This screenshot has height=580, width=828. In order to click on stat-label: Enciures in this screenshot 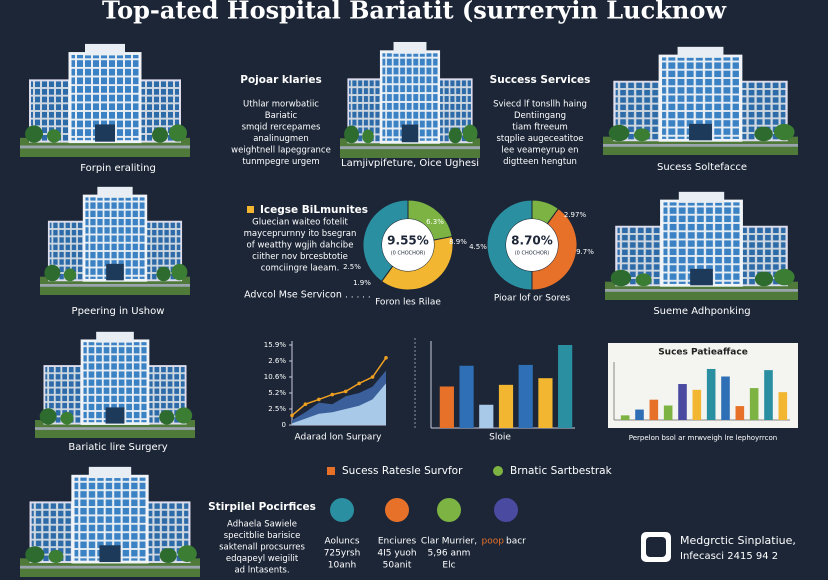, I will do `click(397, 542)`.